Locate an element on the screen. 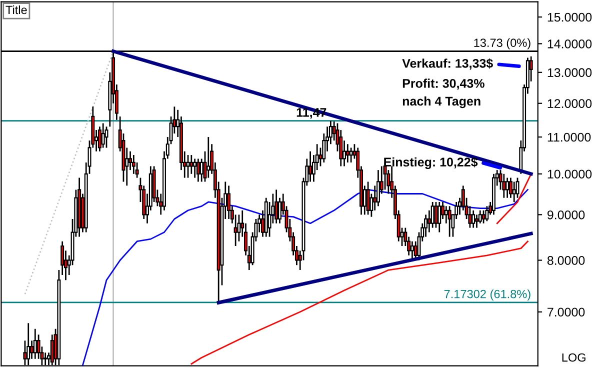 Image resolution: width=595 pixels, height=368 pixels. y-tick-label: 10.0000 is located at coordinates (570, 174).